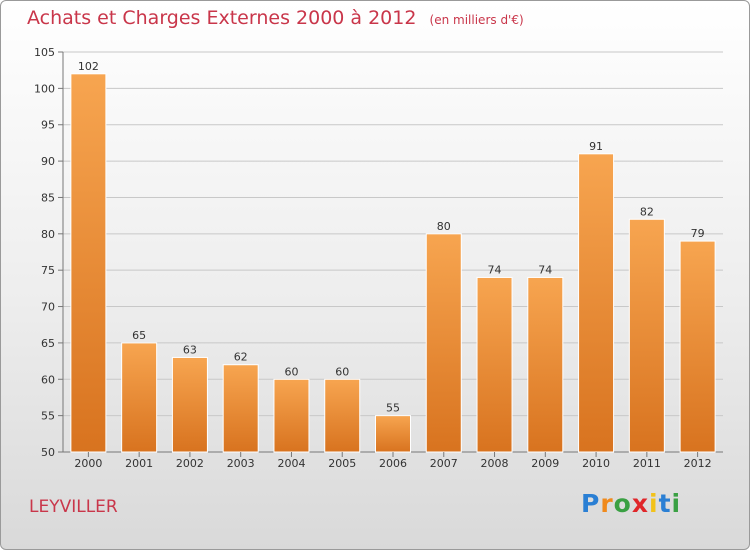  What do you see at coordinates (48, 197) in the screenshot?
I see `y-tick-label: 85` at bounding box center [48, 197].